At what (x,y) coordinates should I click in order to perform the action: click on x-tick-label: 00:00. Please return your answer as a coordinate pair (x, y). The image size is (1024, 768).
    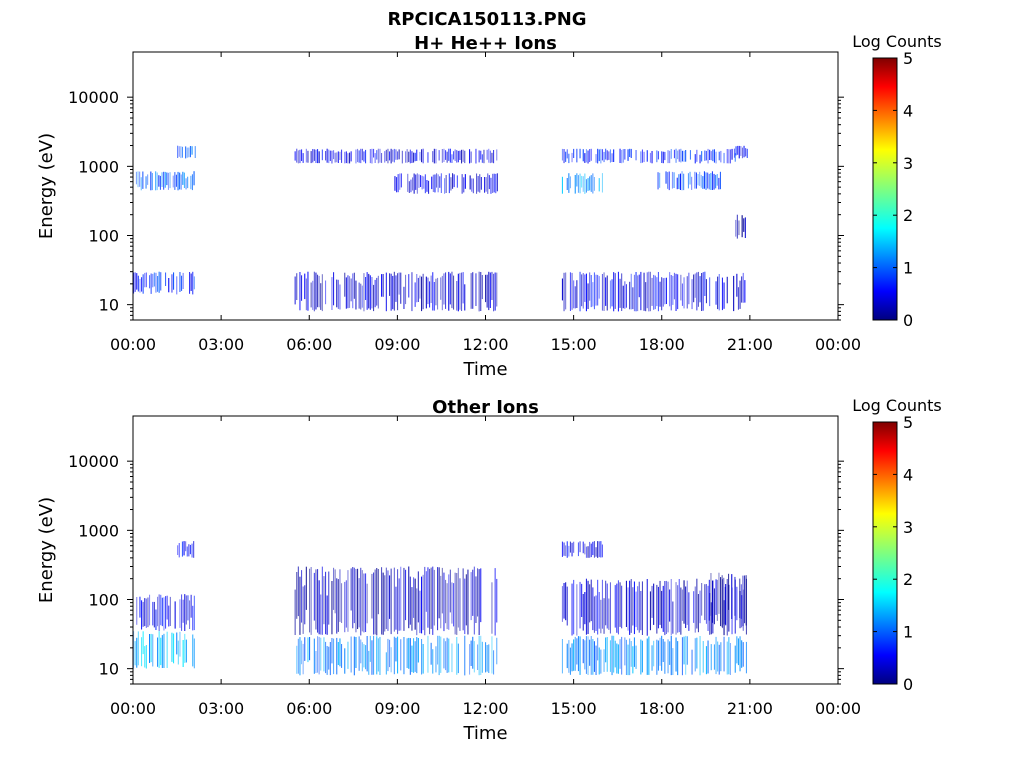
    Looking at the image, I should click on (133, 708).